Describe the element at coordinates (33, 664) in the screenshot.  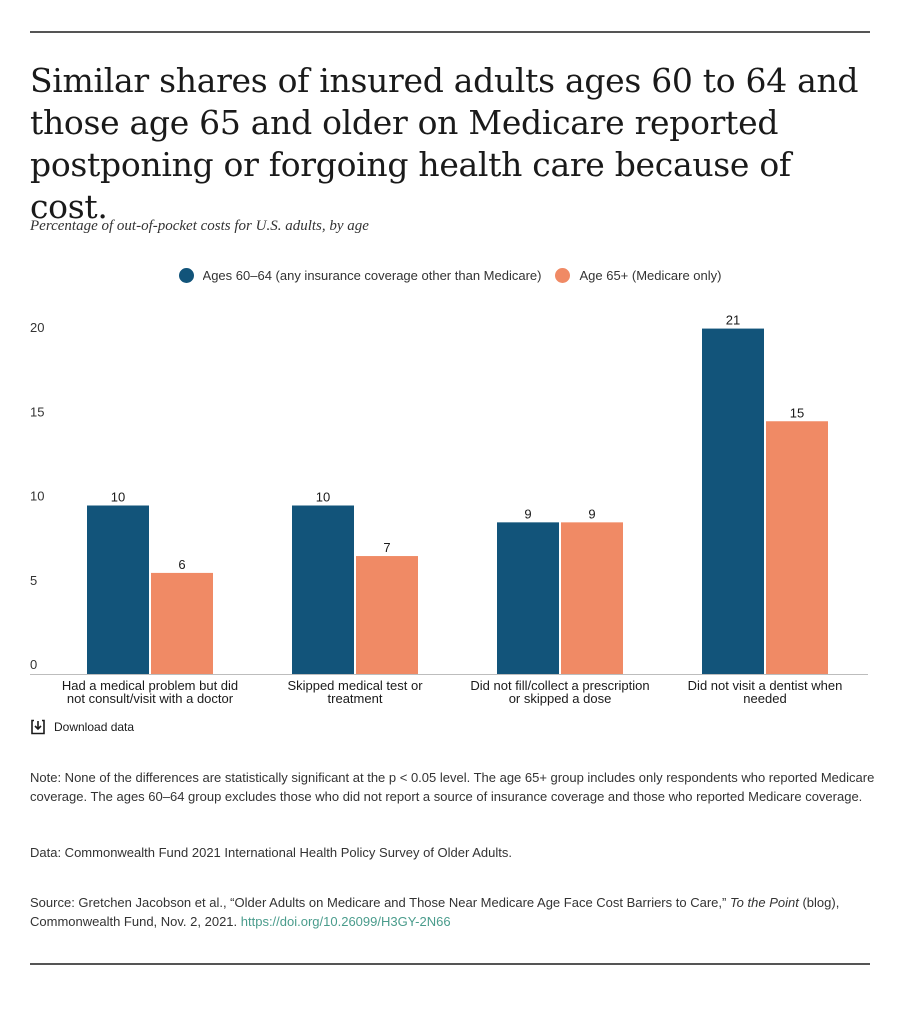
I see `y-tick-label: 0` at that location.